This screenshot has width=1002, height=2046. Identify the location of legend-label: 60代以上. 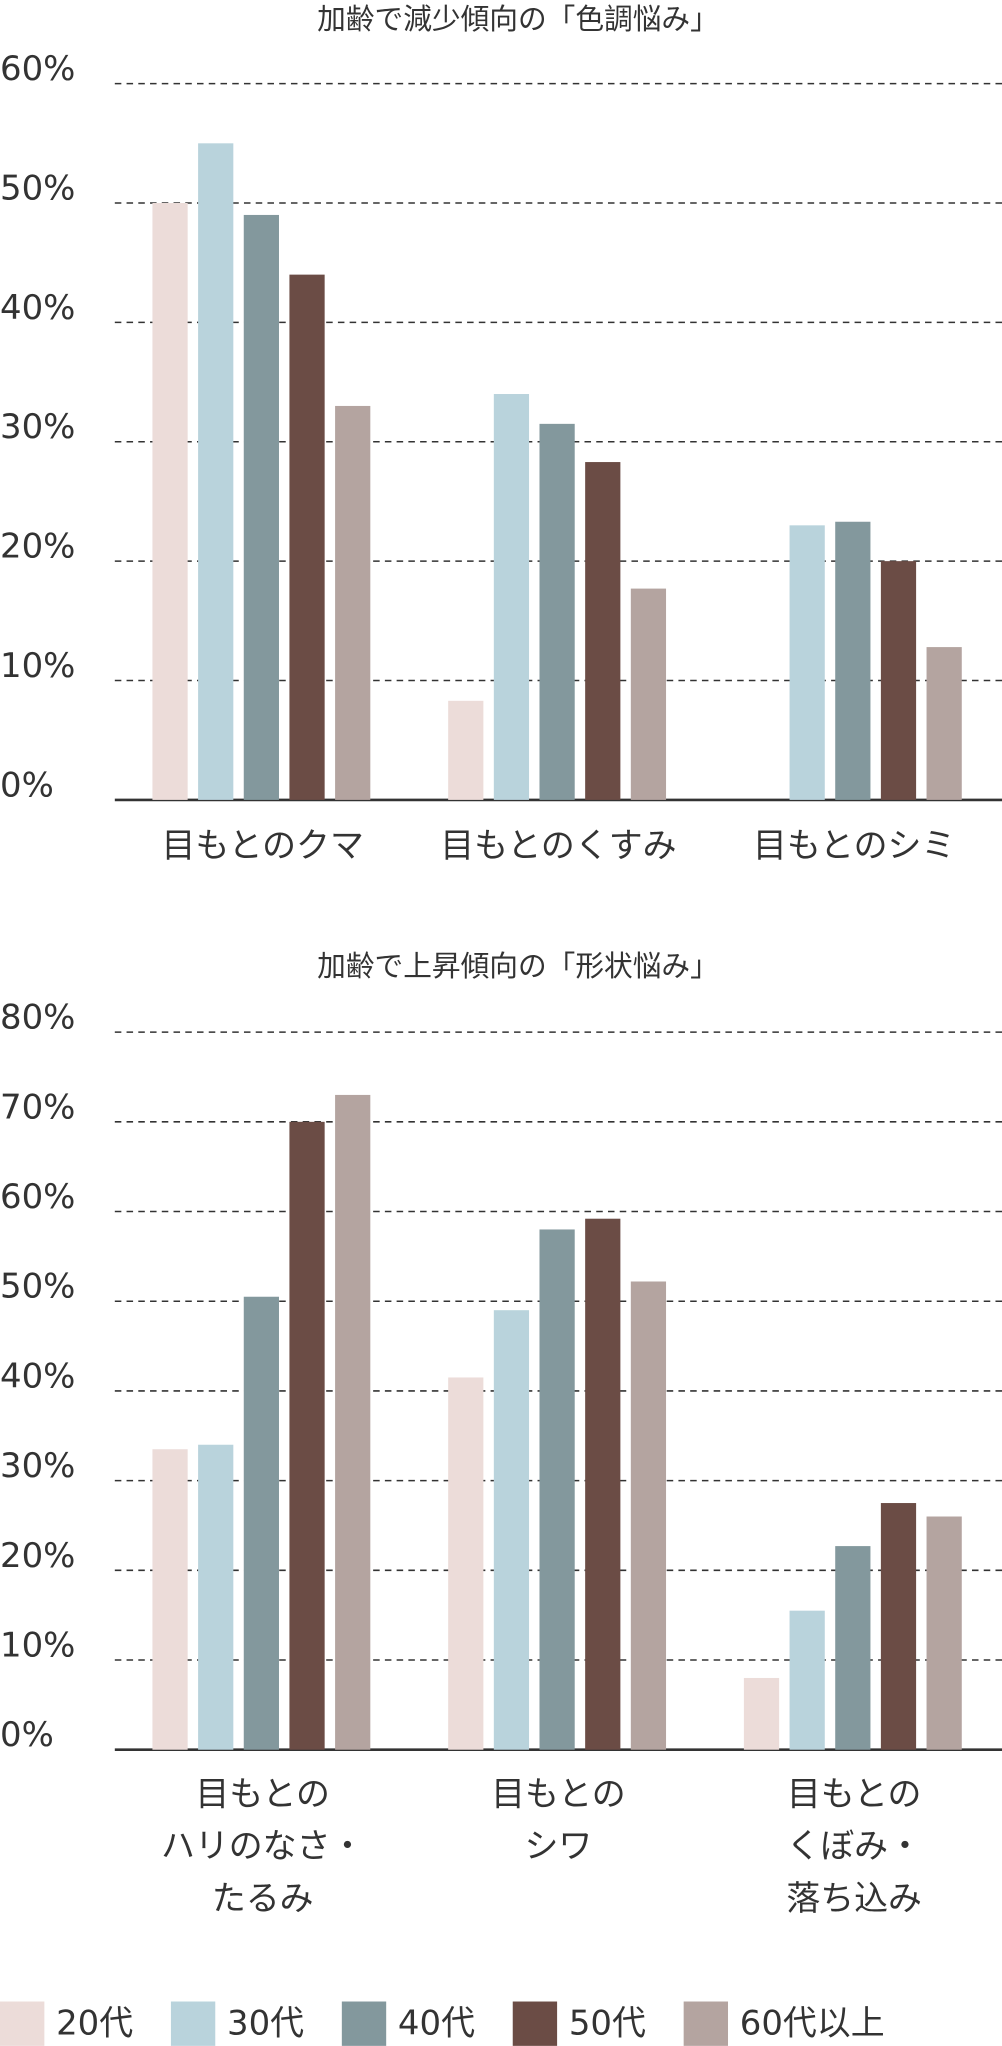
(812, 2023).